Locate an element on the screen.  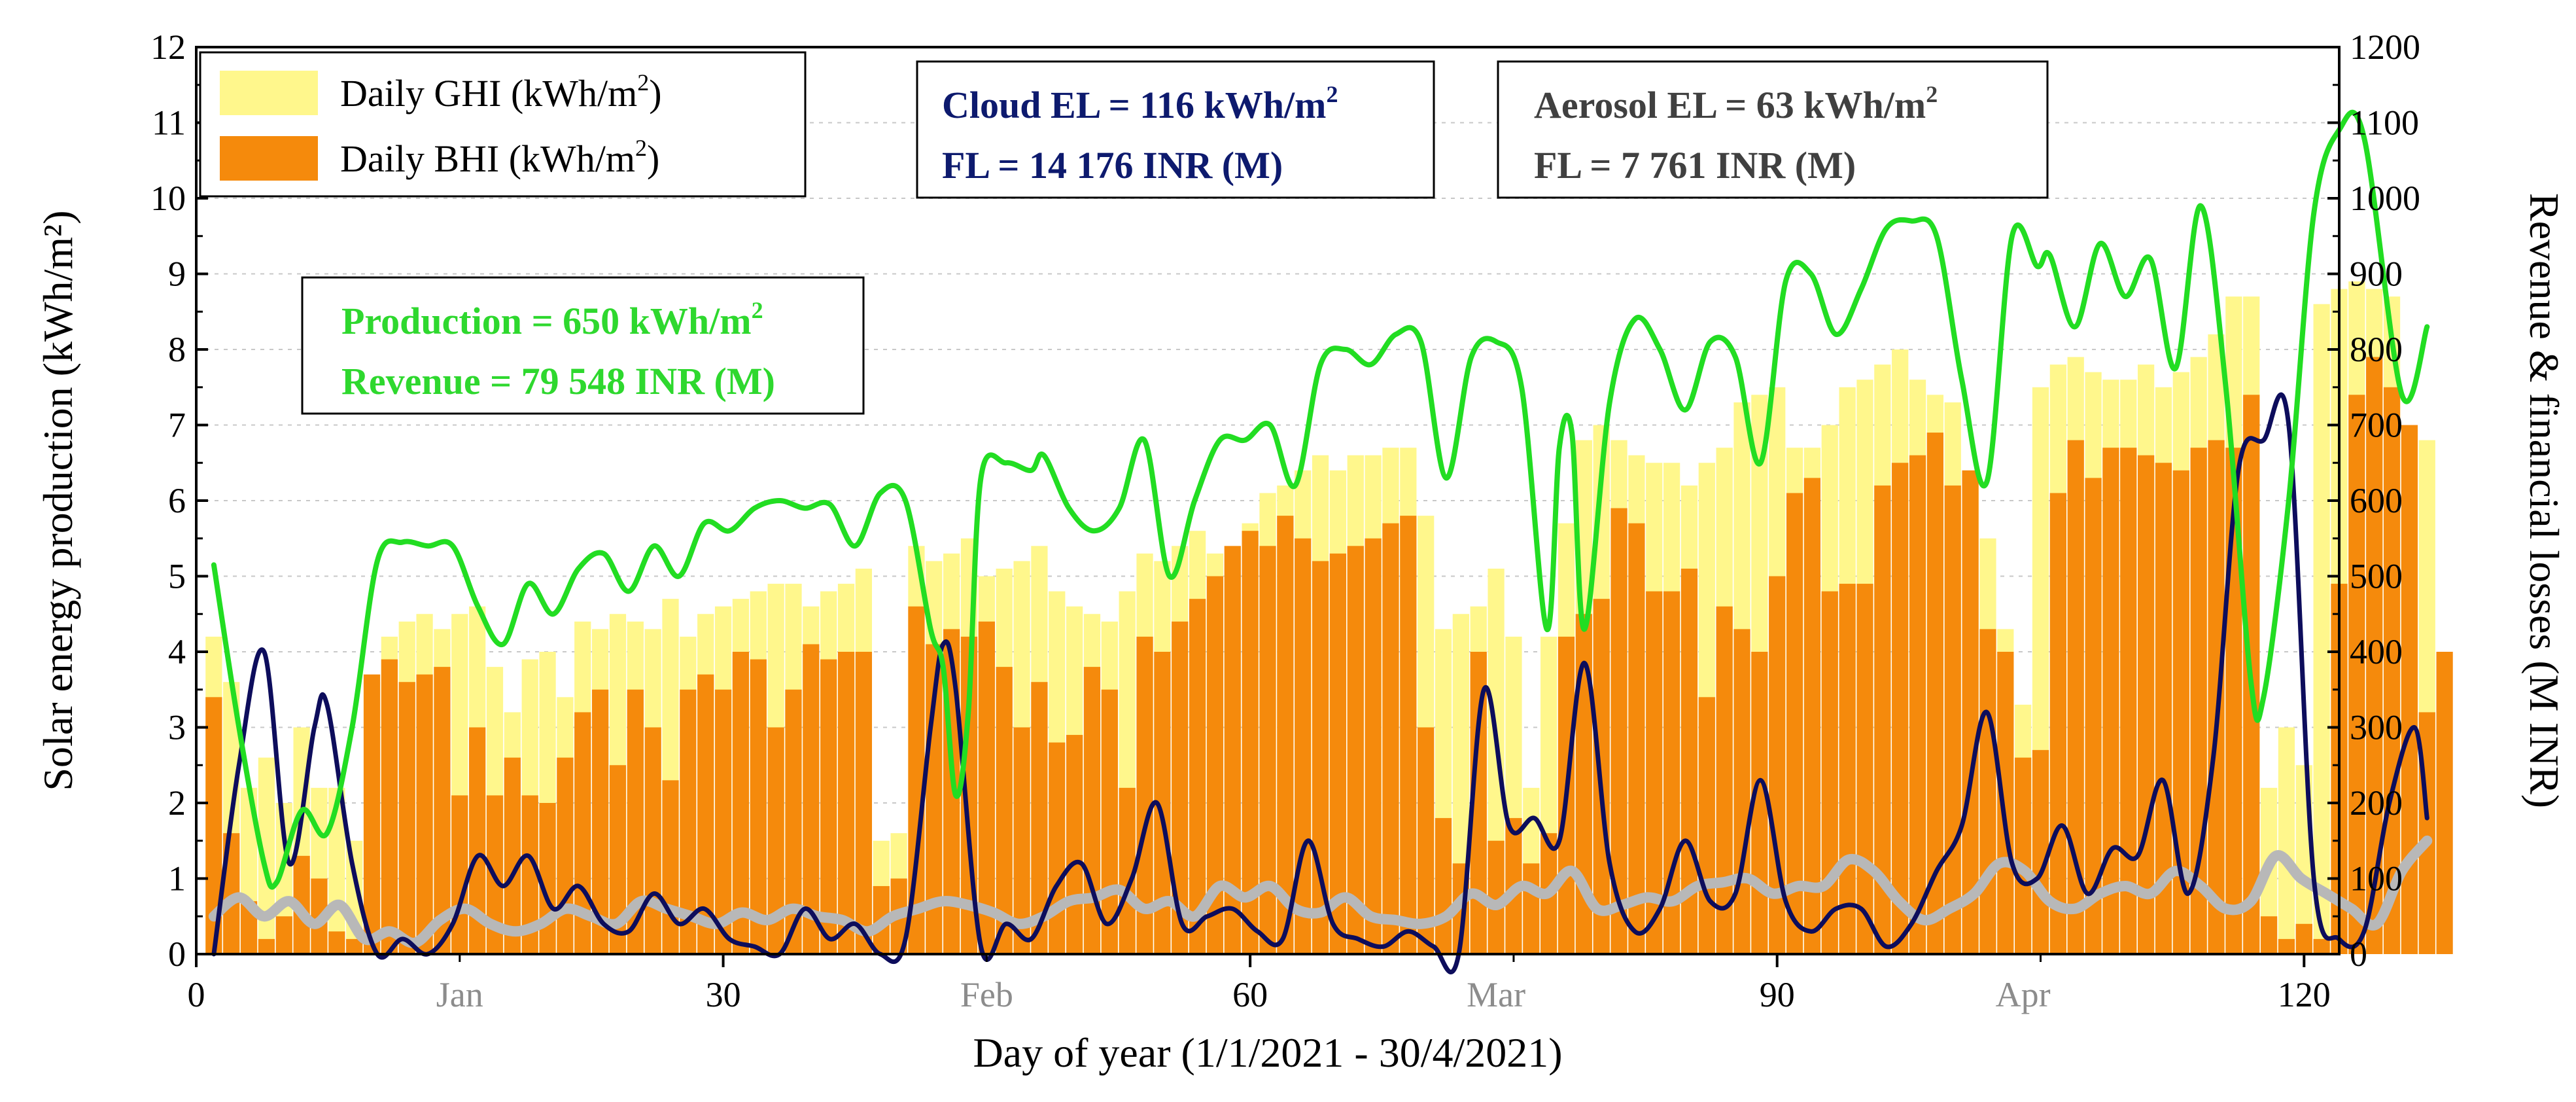
x-tick-label: 90 is located at coordinates (1778, 994).